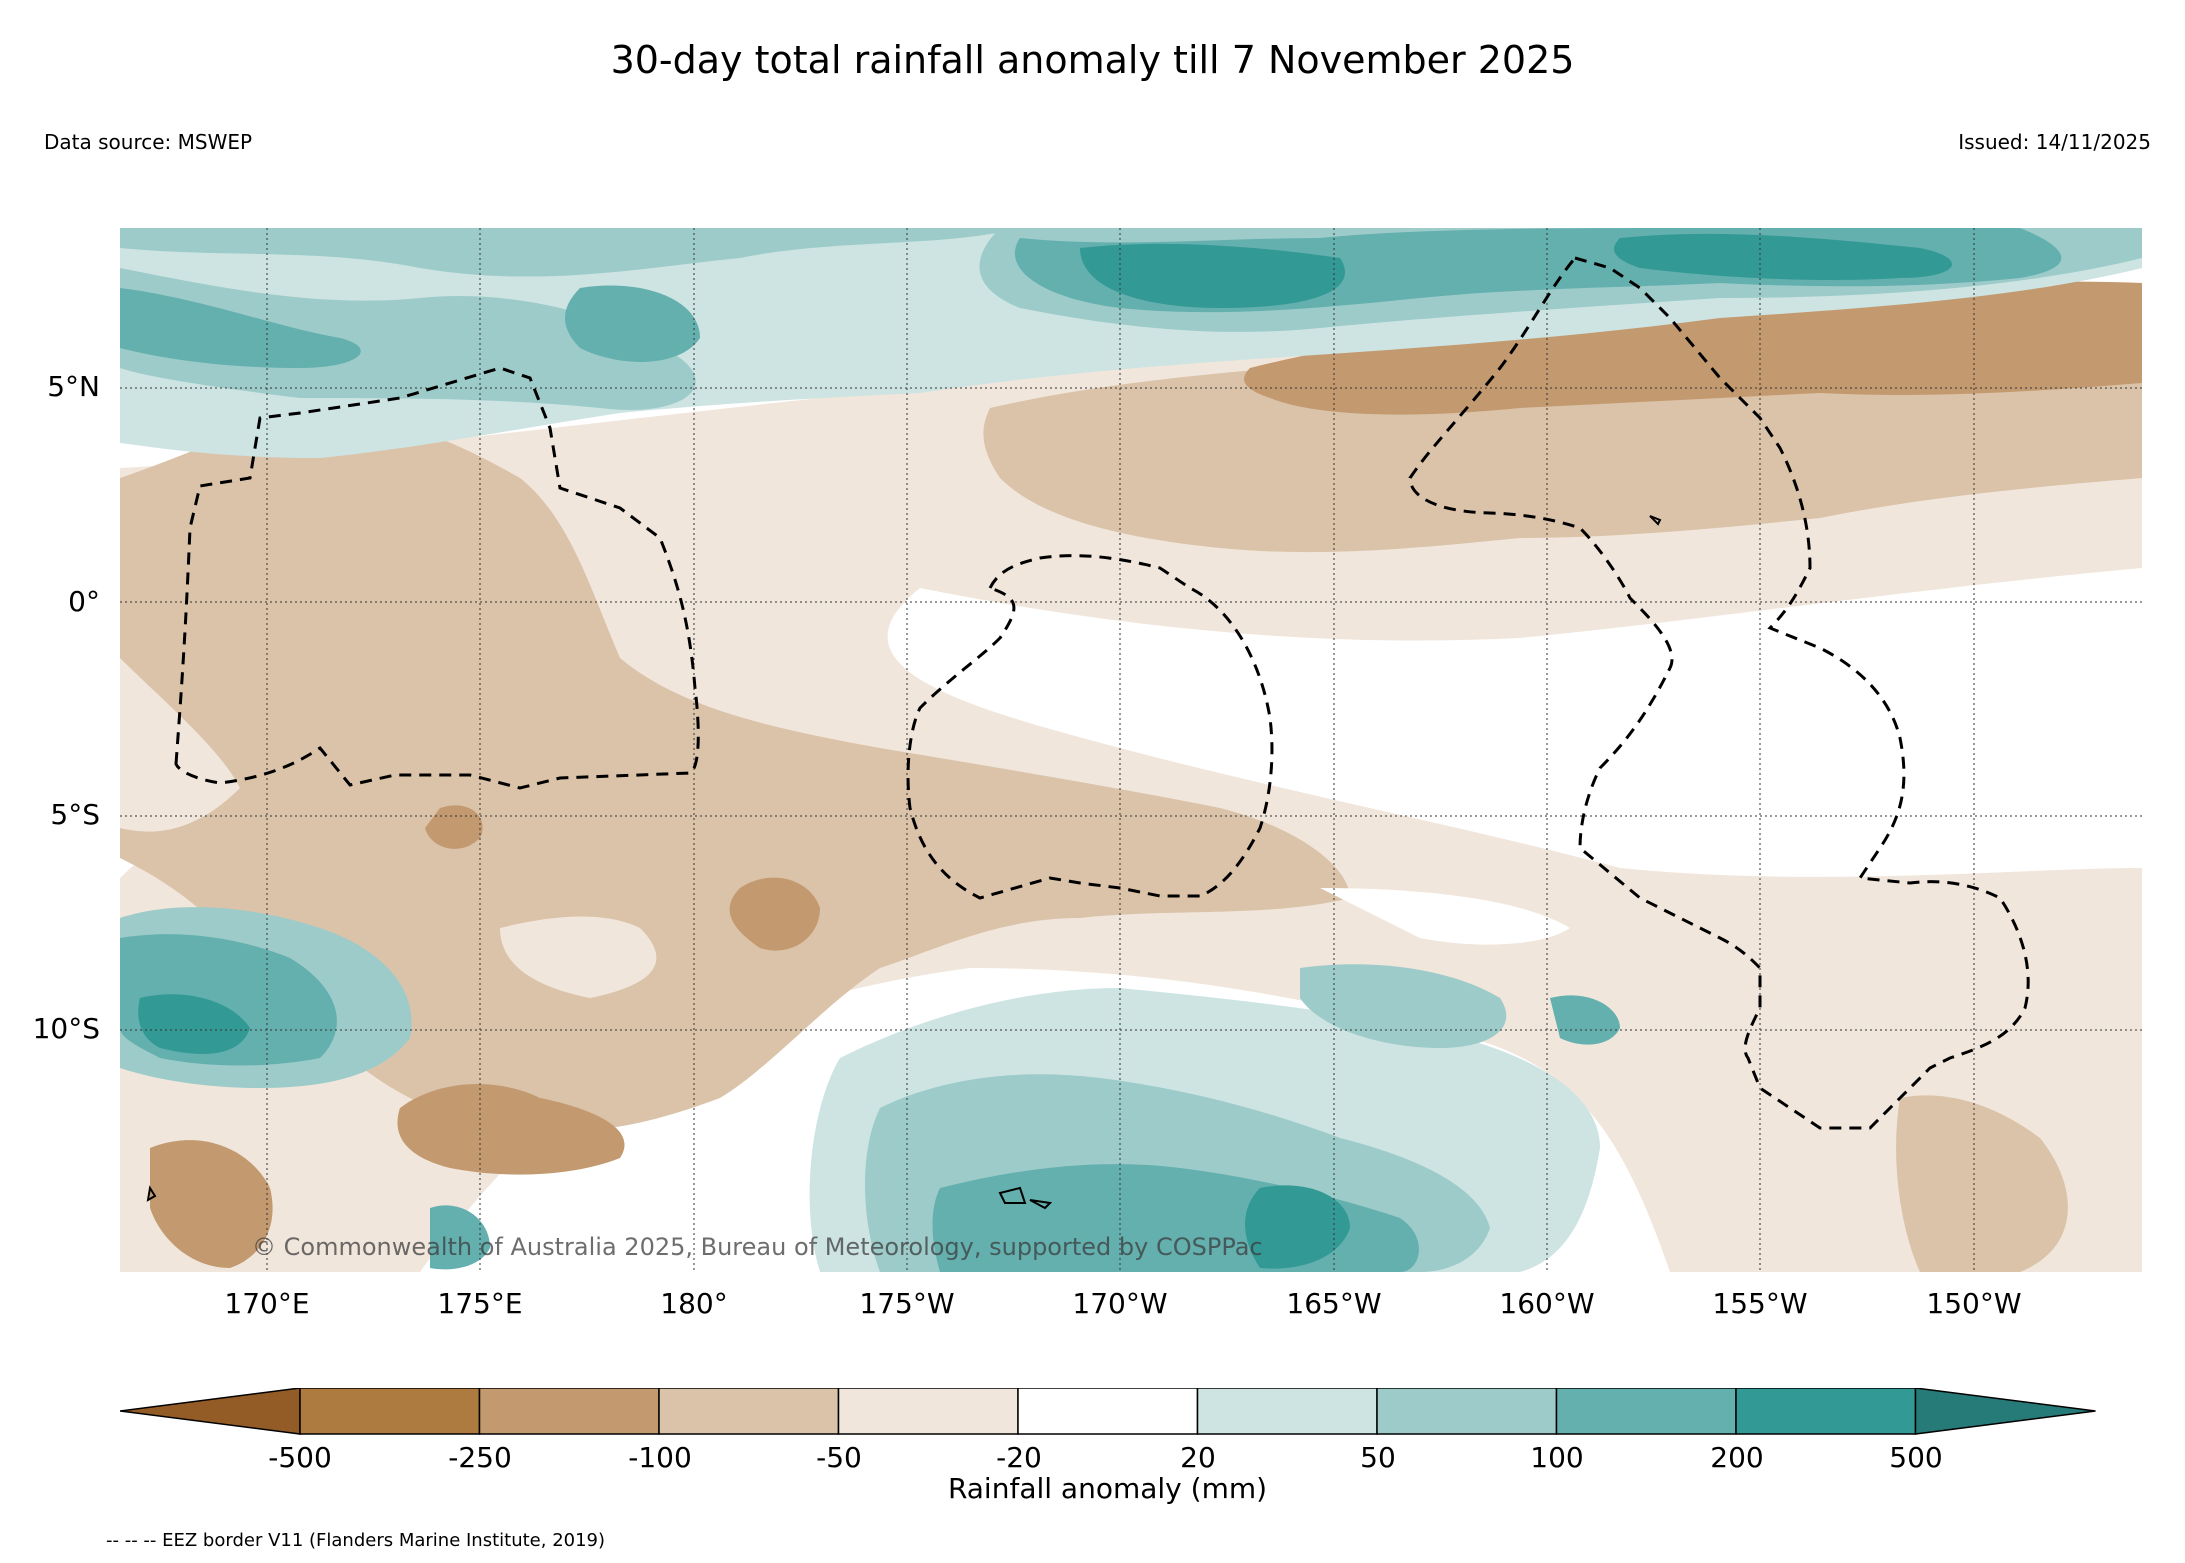 The height and width of the screenshot is (1563, 2185). Describe the element at coordinates (1737, 1457) in the screenshot. I see `cb-tick: 200` at that location.